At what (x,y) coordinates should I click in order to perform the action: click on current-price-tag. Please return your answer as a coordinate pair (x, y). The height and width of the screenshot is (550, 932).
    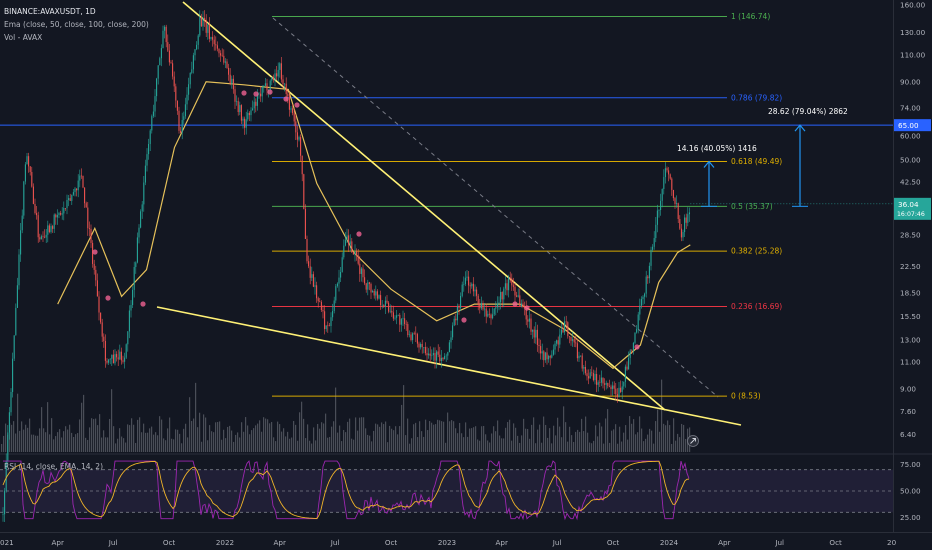
    Looking at the image, I should click on (912, 208).